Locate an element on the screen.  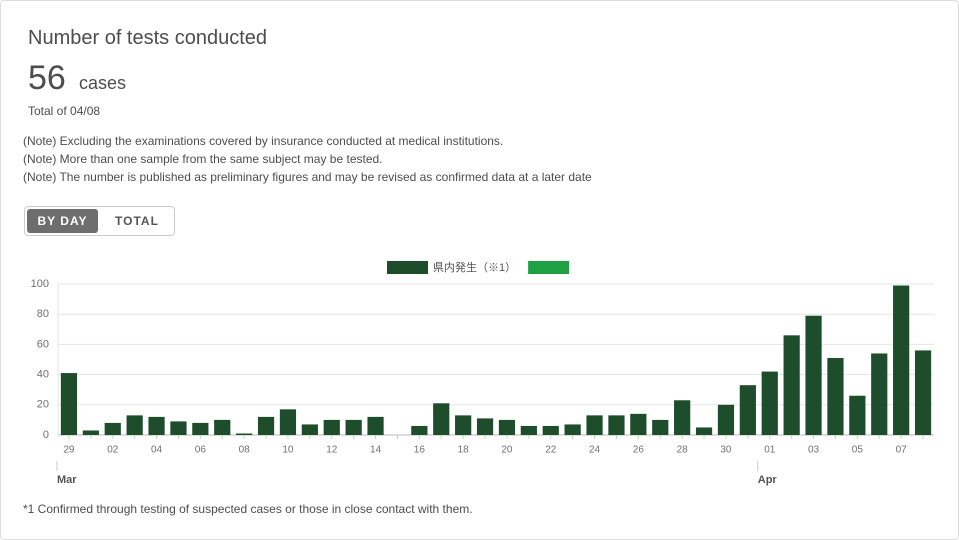
x-tick-label: 26 is located at coordinates (639, 450).